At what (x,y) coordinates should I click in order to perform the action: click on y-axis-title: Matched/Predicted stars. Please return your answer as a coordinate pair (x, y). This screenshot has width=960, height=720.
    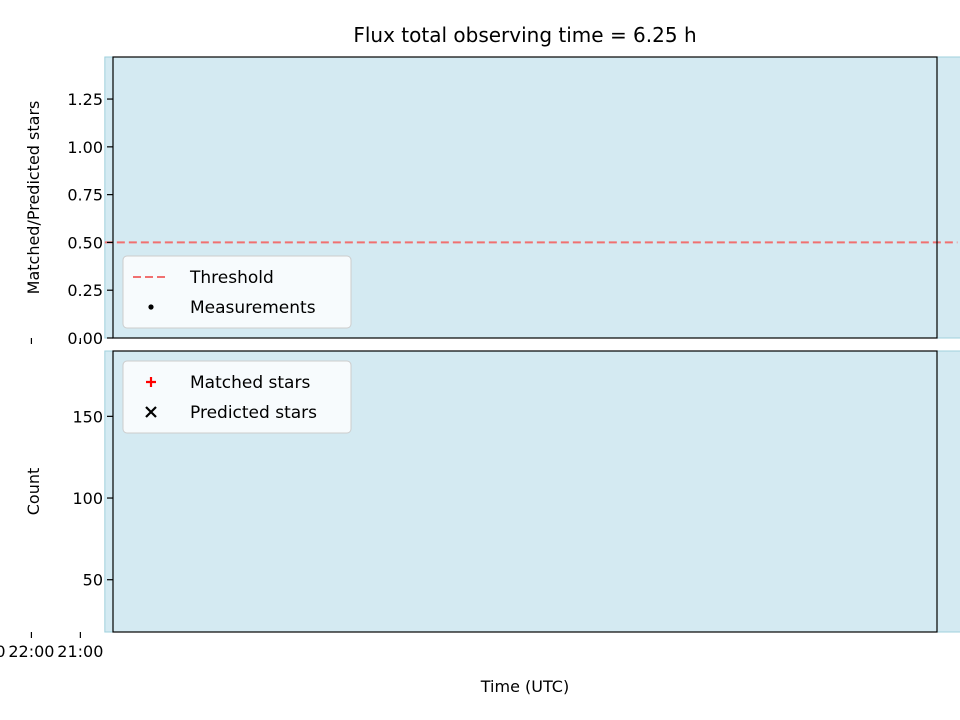
    Looking at the image, I should click on (33, 198).